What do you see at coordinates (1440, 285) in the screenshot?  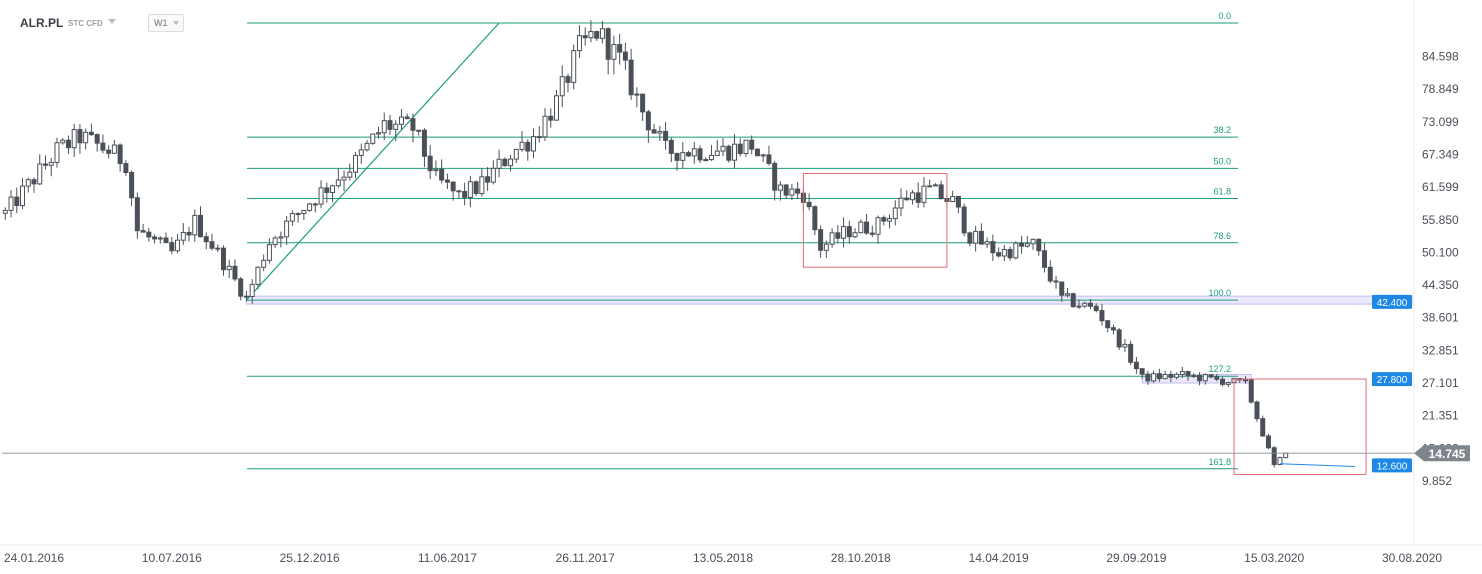 I see `y-tick-label: 44.350` at bounding box center [1440, 285].